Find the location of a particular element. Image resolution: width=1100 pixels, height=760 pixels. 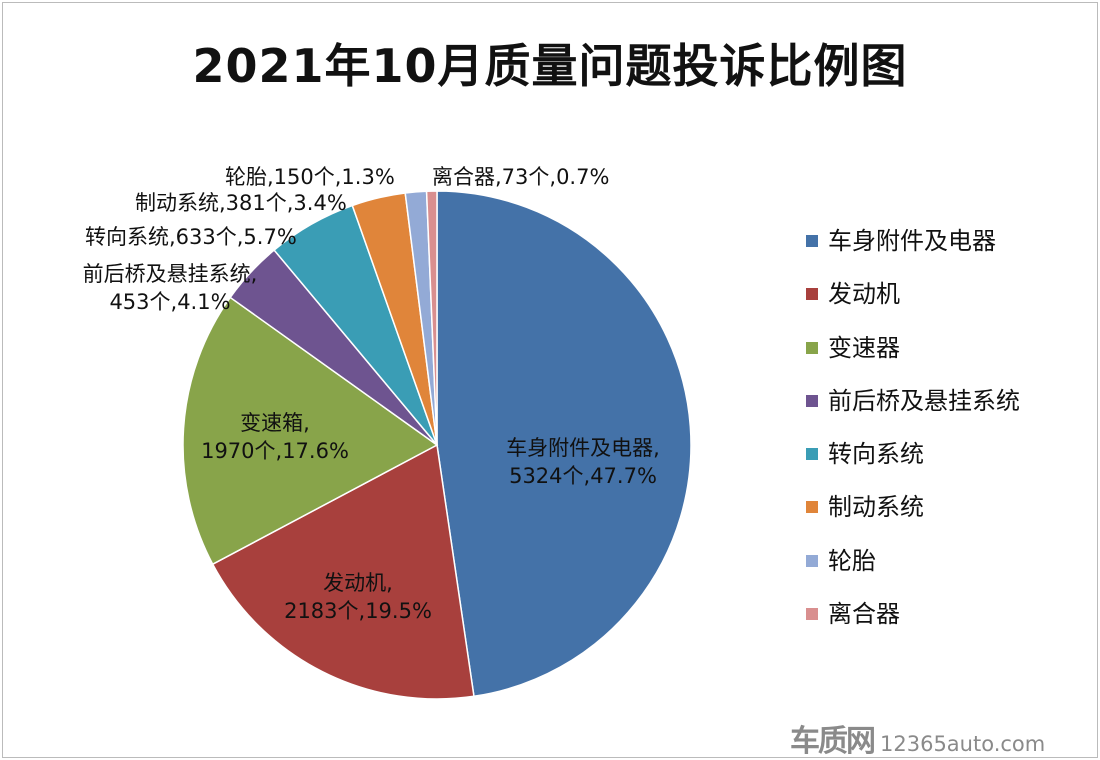

slice-label-value: 453个,4.1% is located at coordinates (170, 302).